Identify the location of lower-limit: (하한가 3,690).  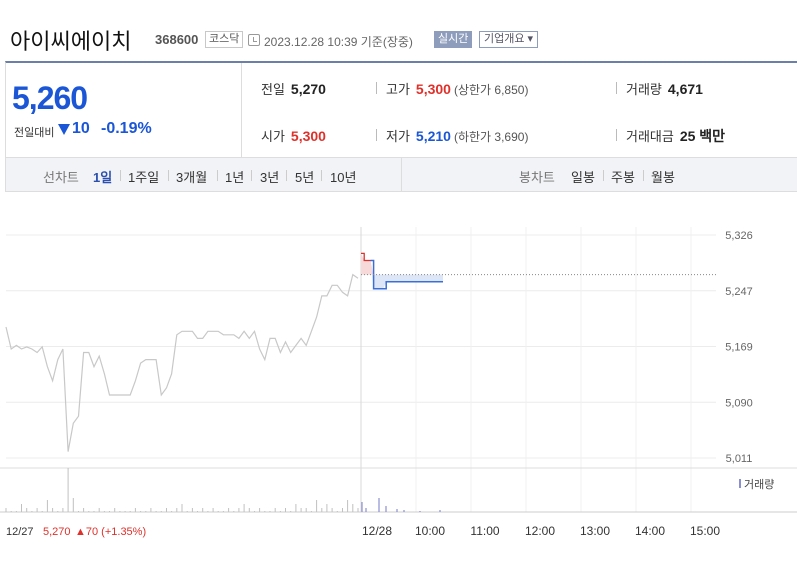
(491, 137).